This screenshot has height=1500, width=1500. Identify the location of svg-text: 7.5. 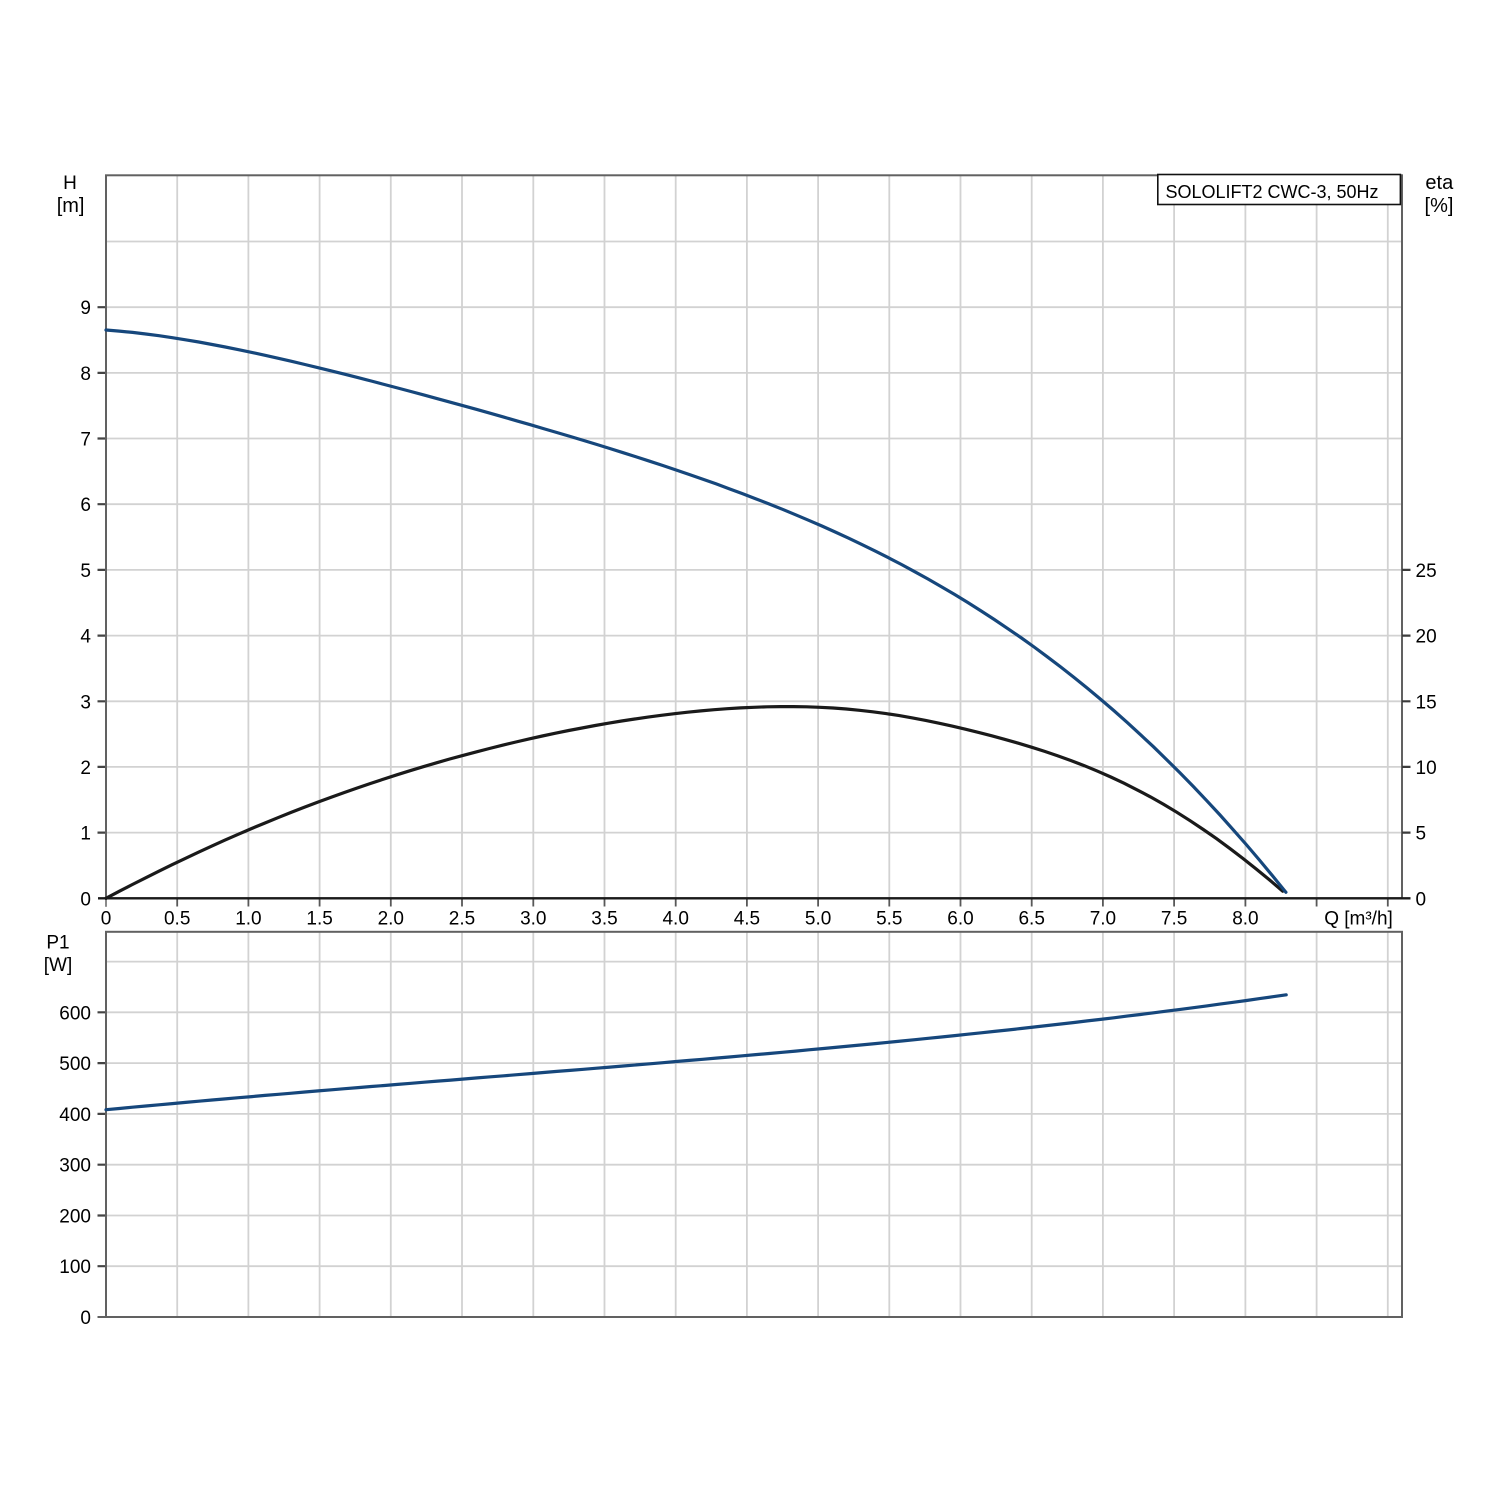
(1174, 918).